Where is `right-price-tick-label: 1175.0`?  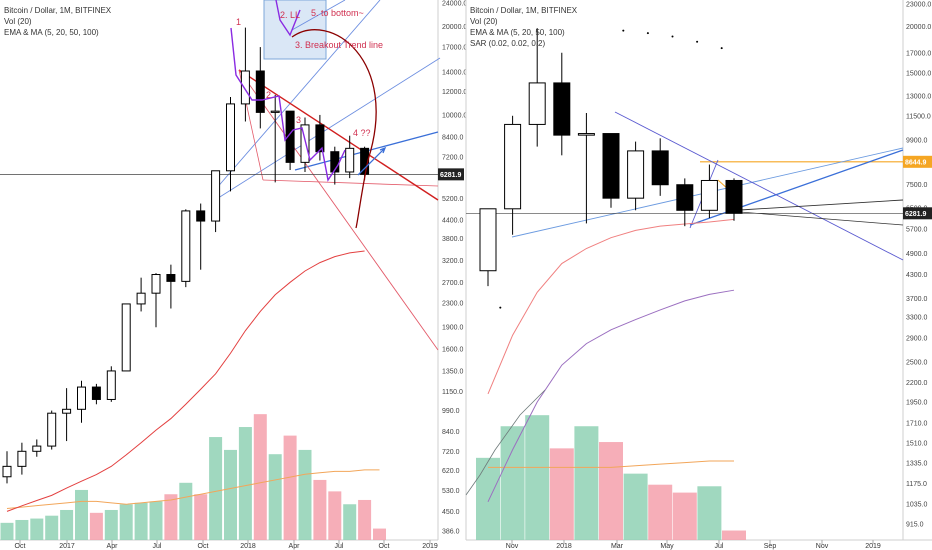 right-price-tick-label: 1175.0 is located at coordinates (916, 484).